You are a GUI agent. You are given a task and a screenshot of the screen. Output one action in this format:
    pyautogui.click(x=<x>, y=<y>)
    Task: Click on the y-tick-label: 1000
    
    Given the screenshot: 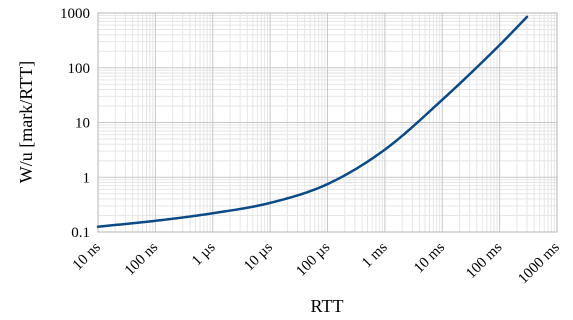 What is the action you would take?
    pyautogui.click(x=75, y=14)
    